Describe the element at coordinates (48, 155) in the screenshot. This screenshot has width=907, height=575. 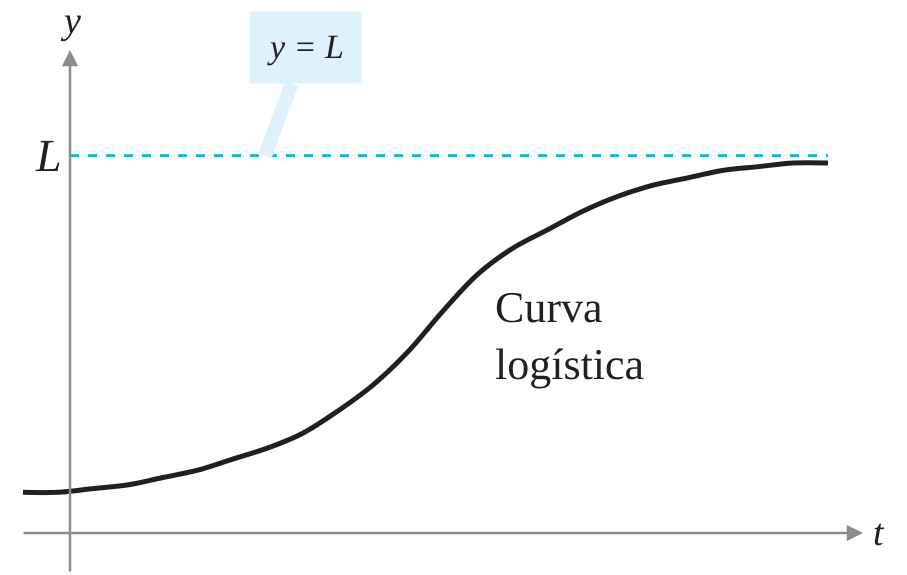
I see `ref-line-label: L` at that location.